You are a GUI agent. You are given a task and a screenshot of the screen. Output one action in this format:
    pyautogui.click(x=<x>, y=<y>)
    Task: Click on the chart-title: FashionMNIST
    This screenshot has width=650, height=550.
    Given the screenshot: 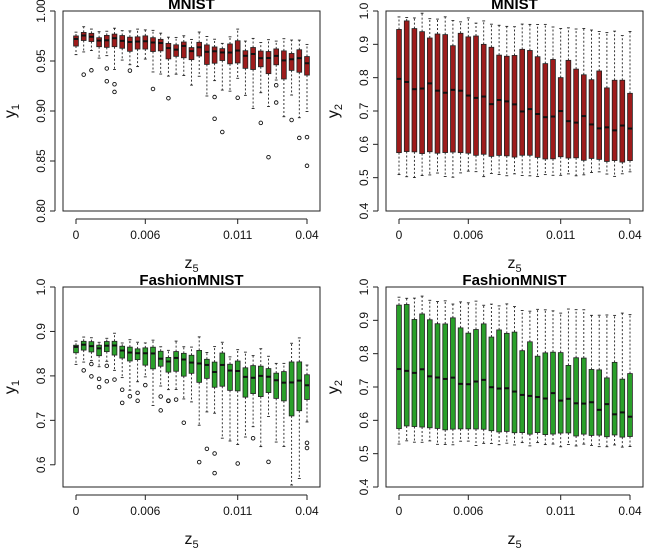 What is the action you would take?
    pyautogui.click(x=514, y=280)
    